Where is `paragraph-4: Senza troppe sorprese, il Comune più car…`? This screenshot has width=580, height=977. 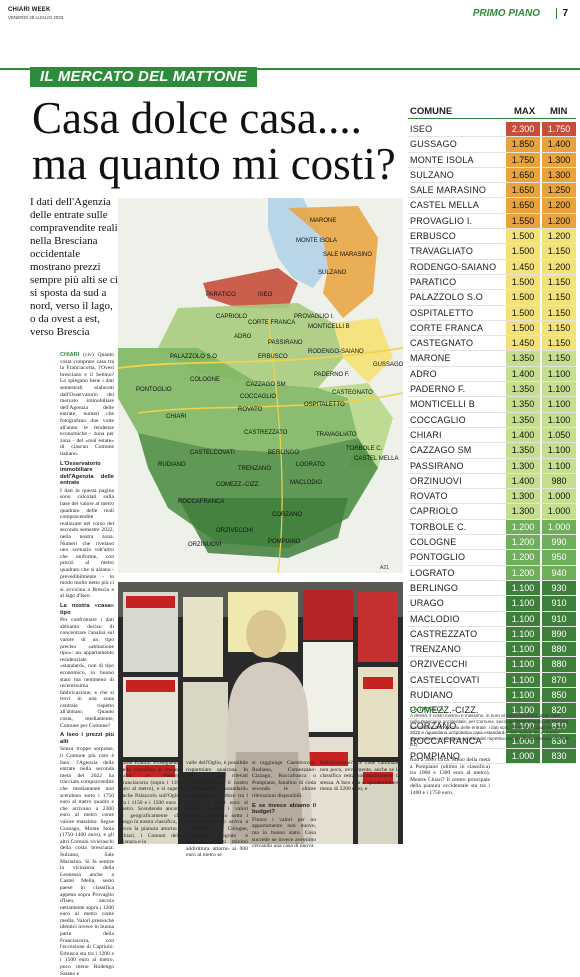
paragraph-4: Senza troppe sorprese, il Comune più car… is located at coordinates (87, 861).